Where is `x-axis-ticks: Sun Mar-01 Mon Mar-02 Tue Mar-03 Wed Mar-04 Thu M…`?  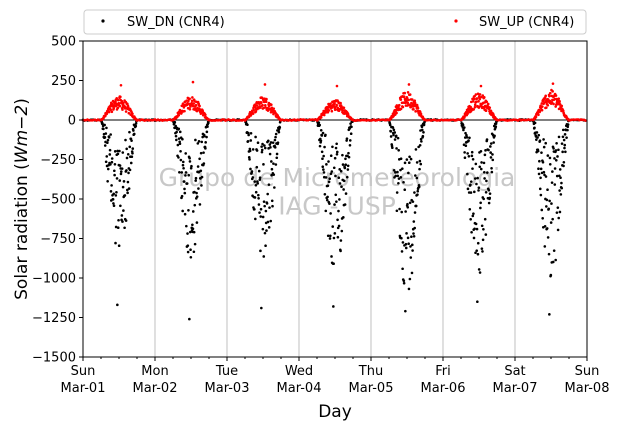 x-axis-ticks: Sun Mar-01 Mon Mar-02 Tue Mar-03 Wed Mar-04 Thu M… is located at coordinates (335, 376).